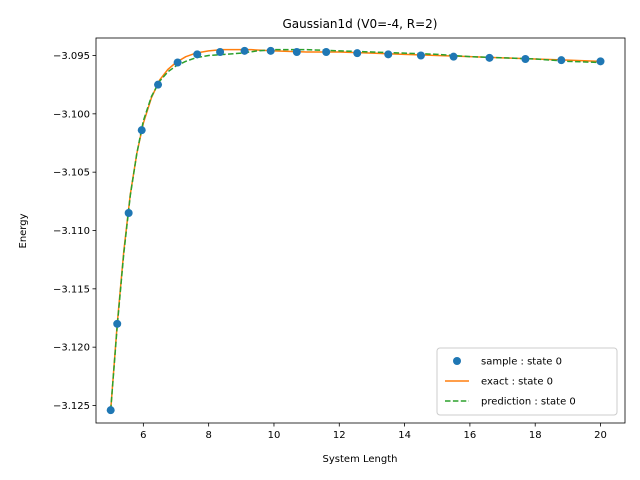 The width and height of the screenshot is (640, 480). Describe the element at coordinates (404, 435) in the screenshot. I see `x-tick-label: 14` at that location.